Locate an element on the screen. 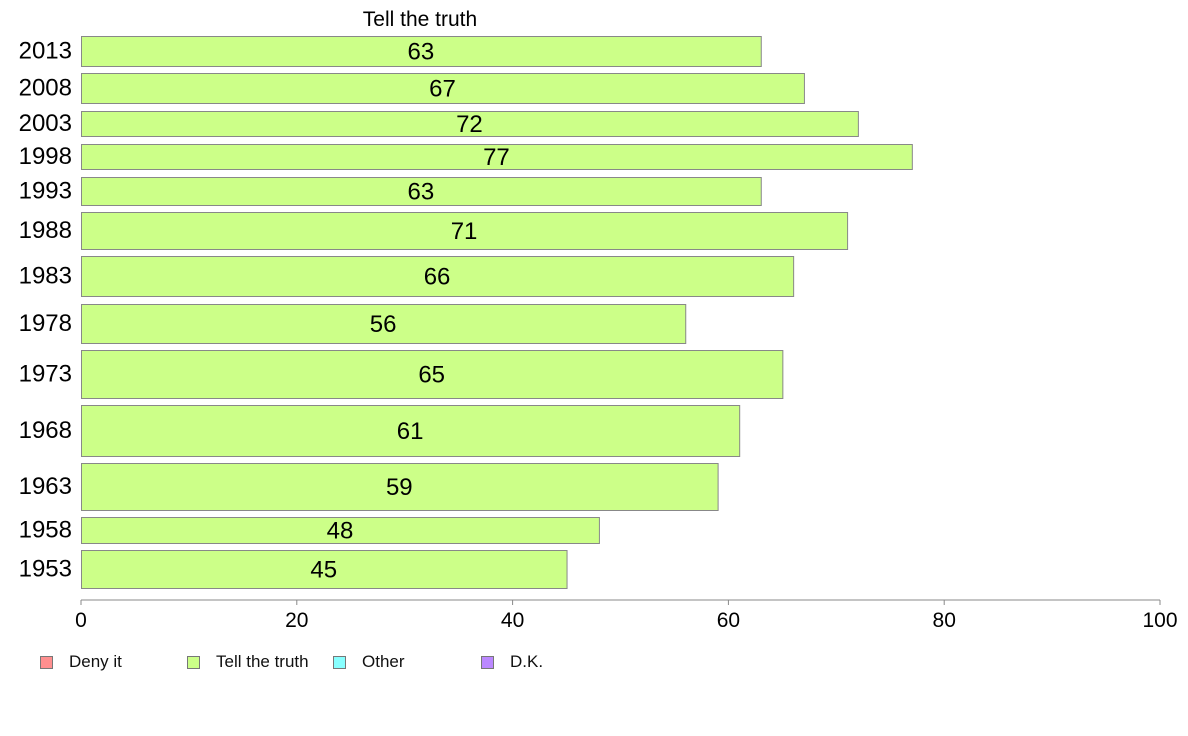 This screenshot has width=1188, height=736. y-tick-label: 1953 is located at coordinates (45, 569).